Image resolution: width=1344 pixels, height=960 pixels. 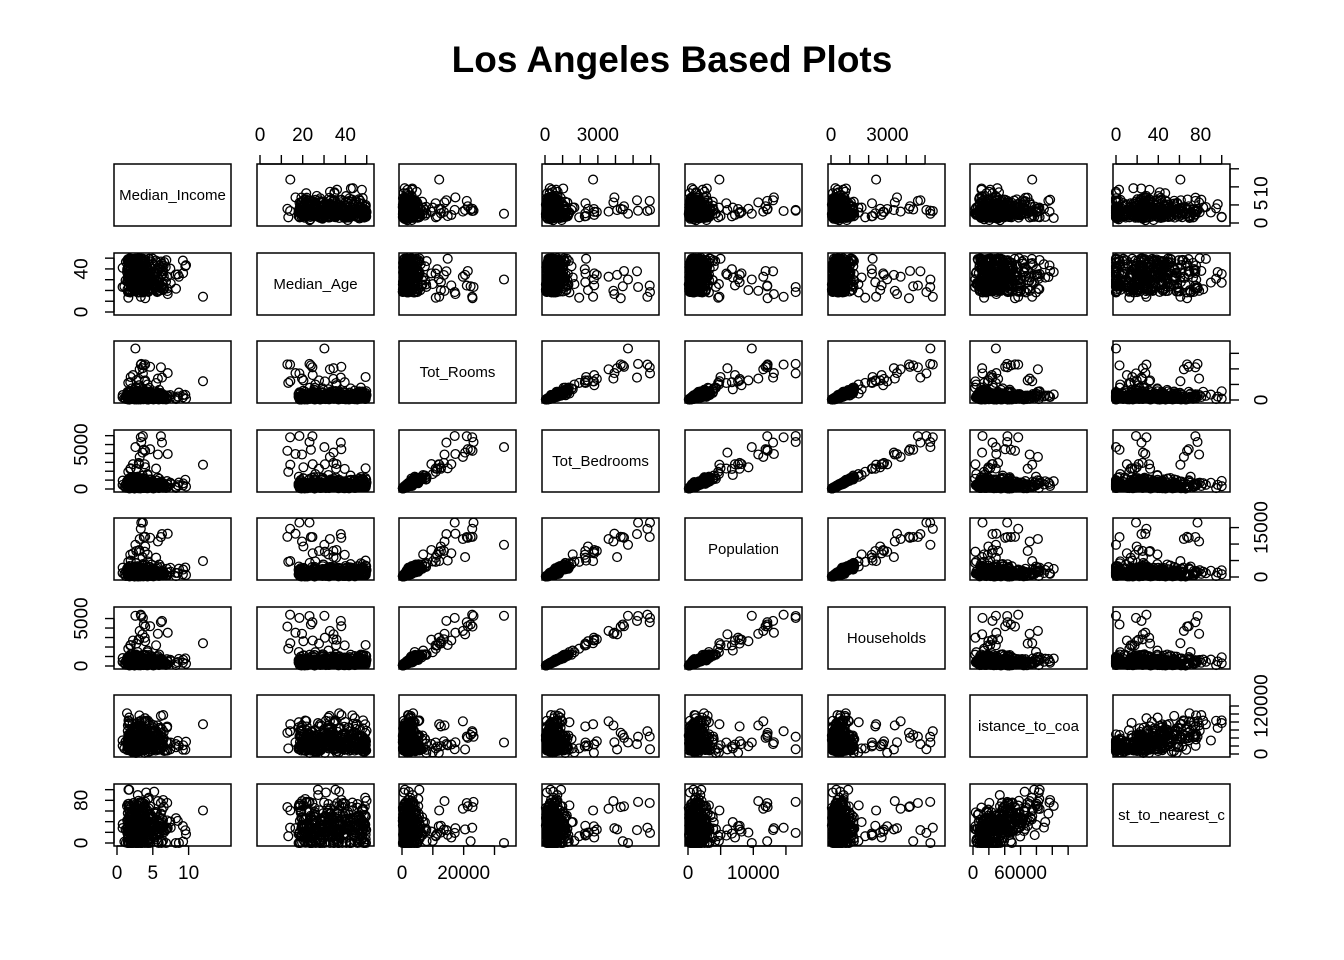 What do you see at coordinates (1028, 195) in the screenshot?
I see `panel-Median_Income-vs-Distance_to_coast` at bounding box center [1028, 195].